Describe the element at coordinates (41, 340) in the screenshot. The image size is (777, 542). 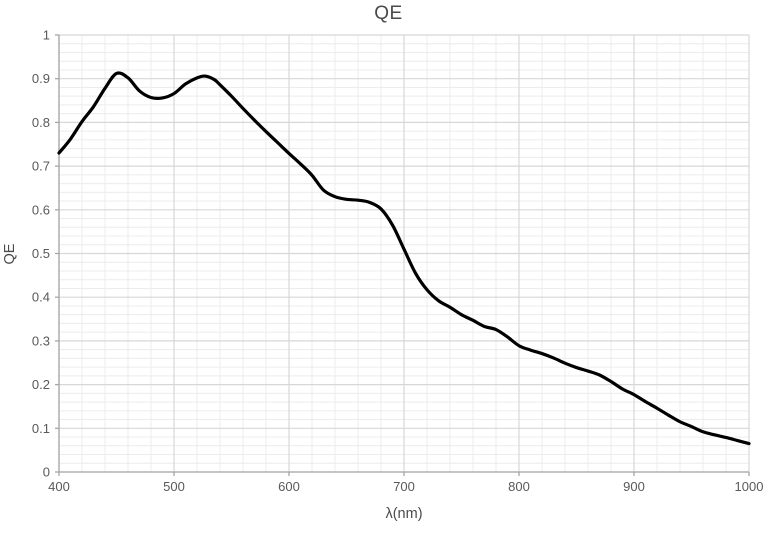
I see `y-tick-label: 0.3` at that location.